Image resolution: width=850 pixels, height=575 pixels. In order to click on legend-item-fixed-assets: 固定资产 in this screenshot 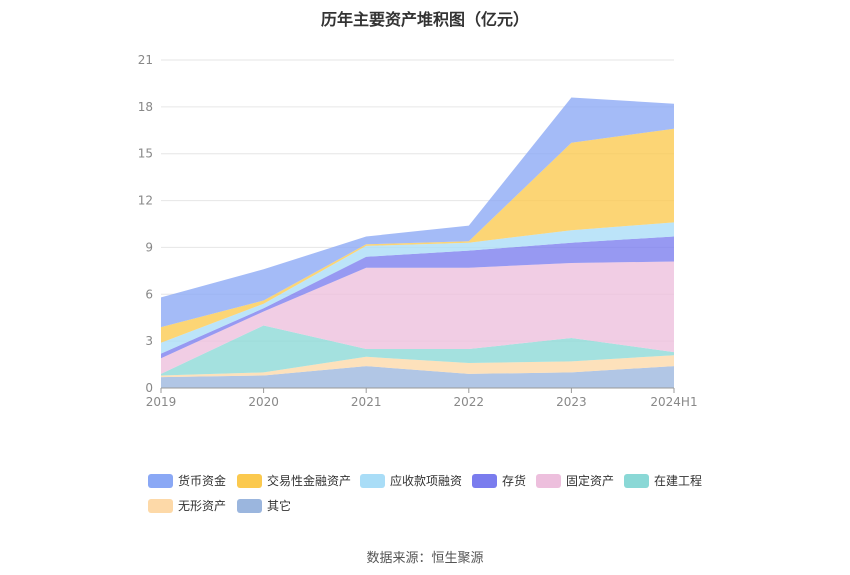, I will do `click(575, 480)`.